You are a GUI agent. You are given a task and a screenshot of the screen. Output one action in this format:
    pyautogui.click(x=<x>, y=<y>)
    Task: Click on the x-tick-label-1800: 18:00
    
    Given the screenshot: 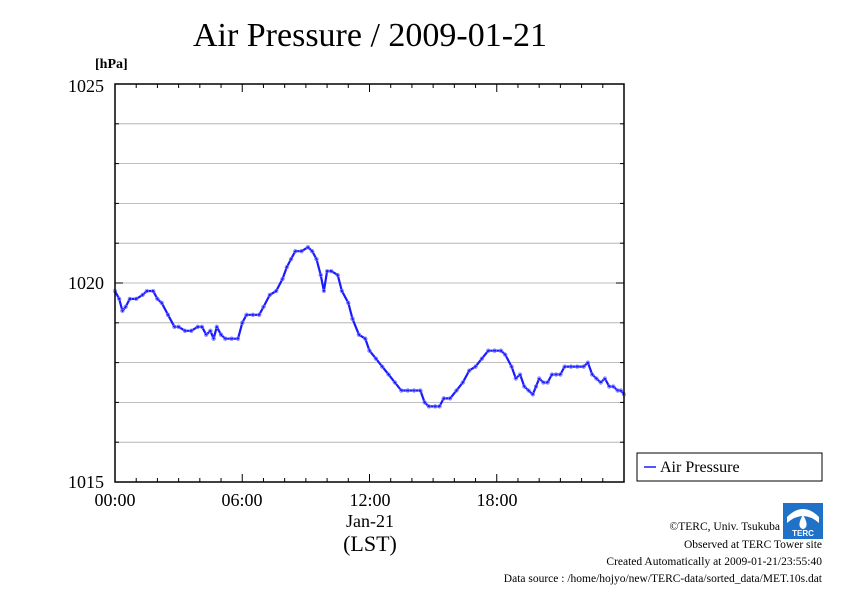 What is the action you would take?
    pyautogui.click(x=496, y=500)
    